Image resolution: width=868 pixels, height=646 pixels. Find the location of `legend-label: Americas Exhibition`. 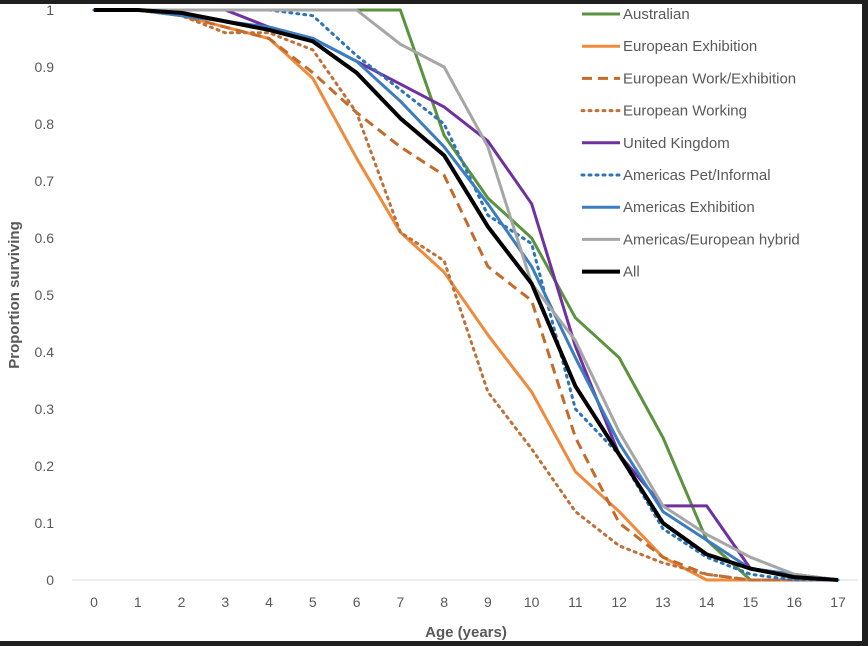

legend-label: Americas Exhibition is located at coordinates (689, 207).